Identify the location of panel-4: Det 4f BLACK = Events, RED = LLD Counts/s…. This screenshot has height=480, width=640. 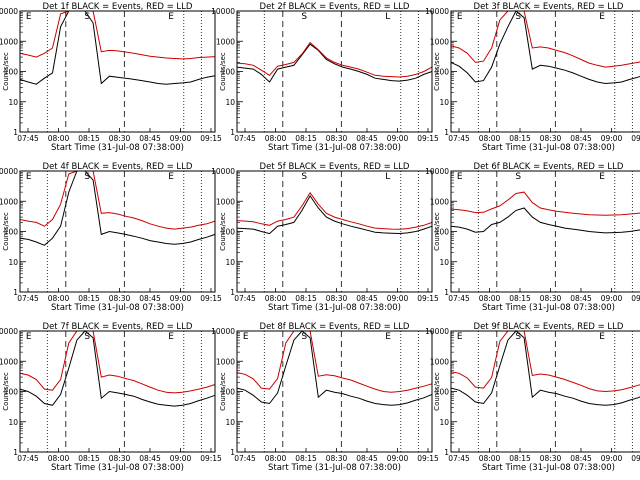
(111, 237).